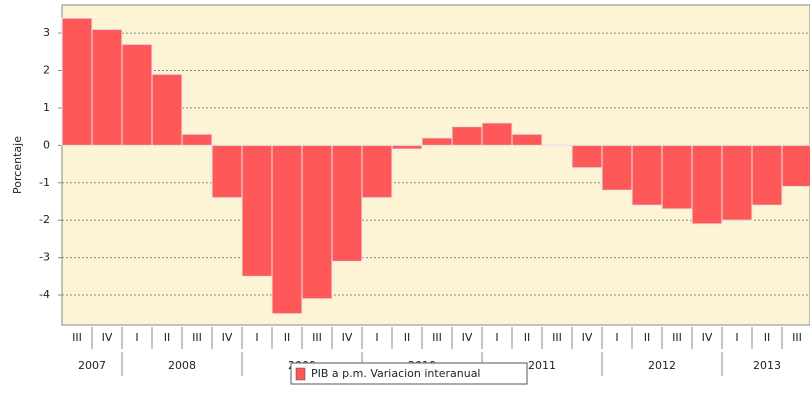 The image size is (810, 414). Describe the element at coordinates (300, 374) in the screenshot. I see `legend-swatch` at that location.